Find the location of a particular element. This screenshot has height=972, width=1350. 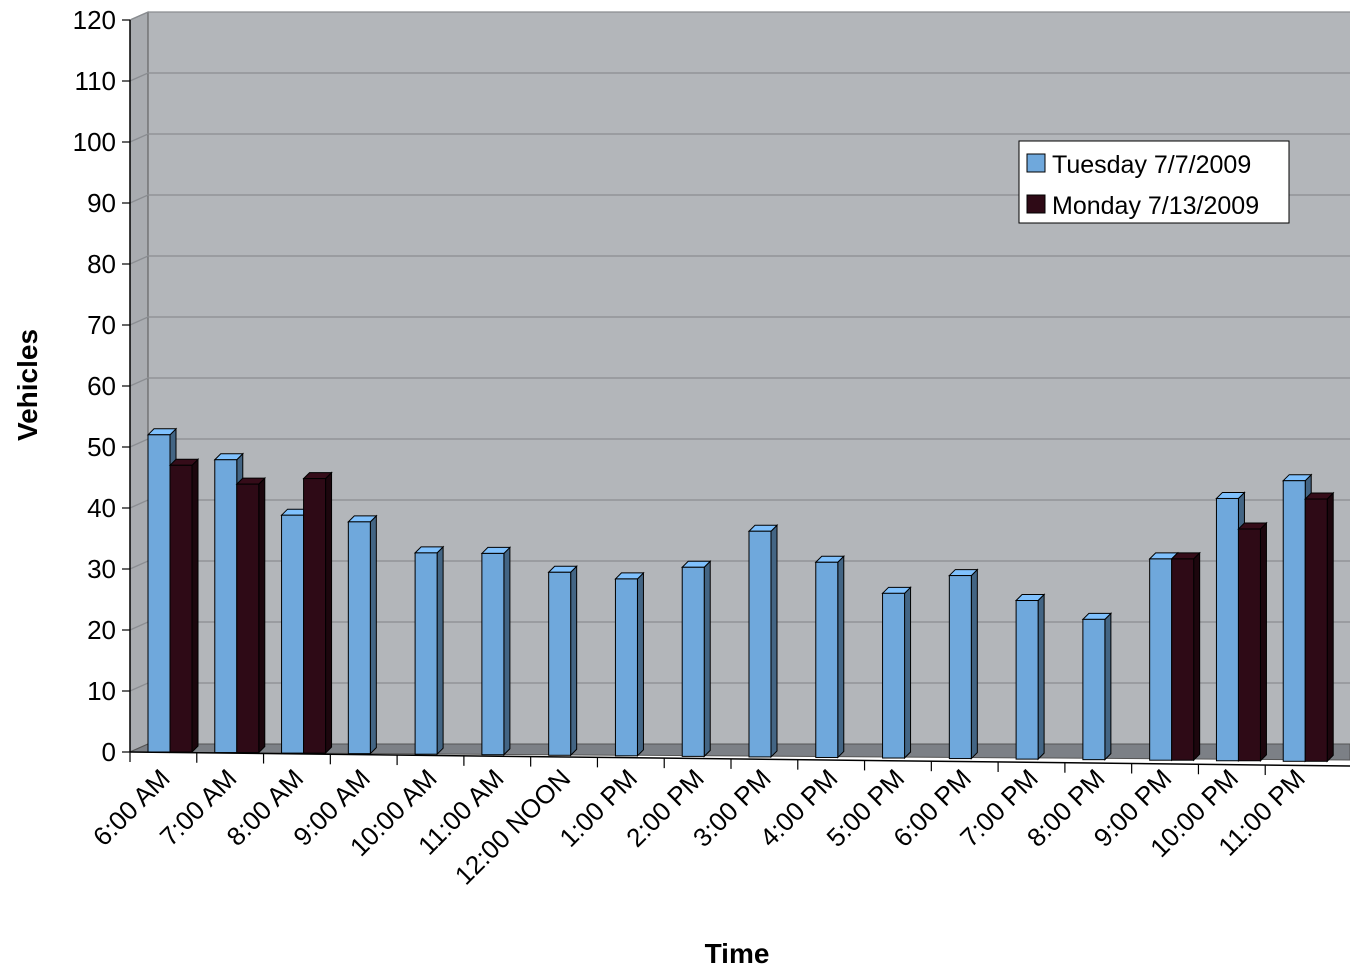

bar-monday-7-13-2009-7-00-am is located at coordinates (250, 615).